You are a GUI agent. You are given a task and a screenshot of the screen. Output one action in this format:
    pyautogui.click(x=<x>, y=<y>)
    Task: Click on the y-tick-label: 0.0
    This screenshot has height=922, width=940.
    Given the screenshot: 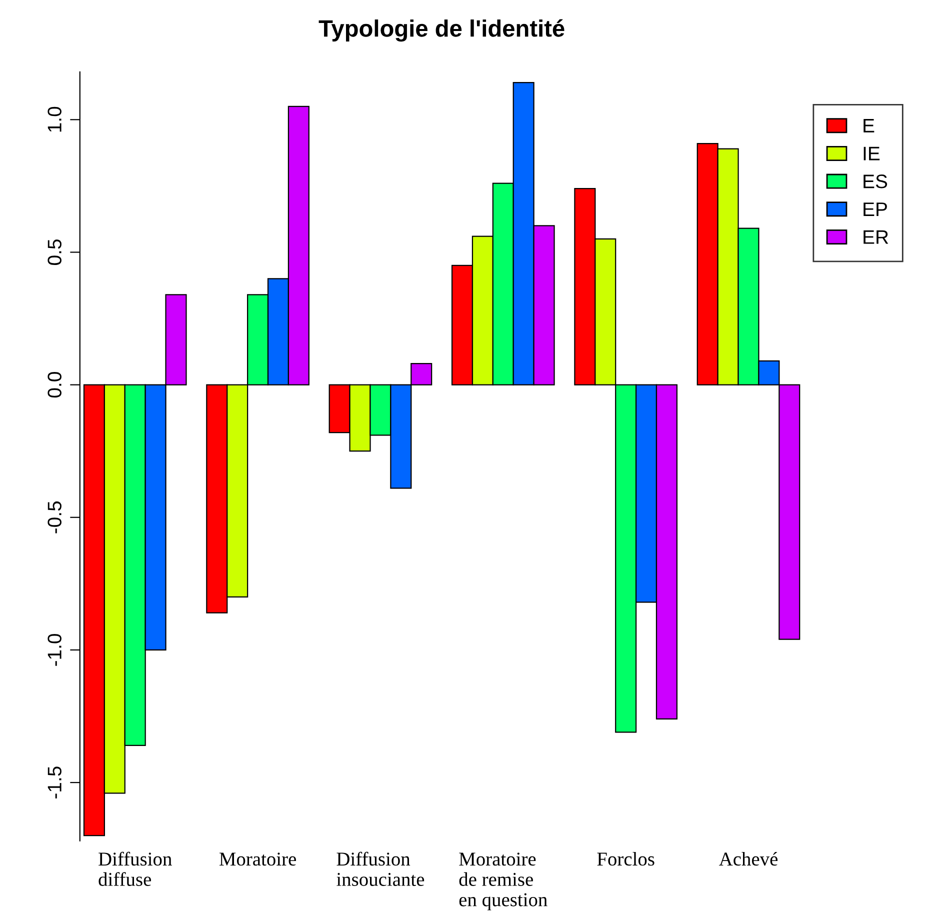 What is the action you would take?
    pyautogui.click(x=55, y=385)
    